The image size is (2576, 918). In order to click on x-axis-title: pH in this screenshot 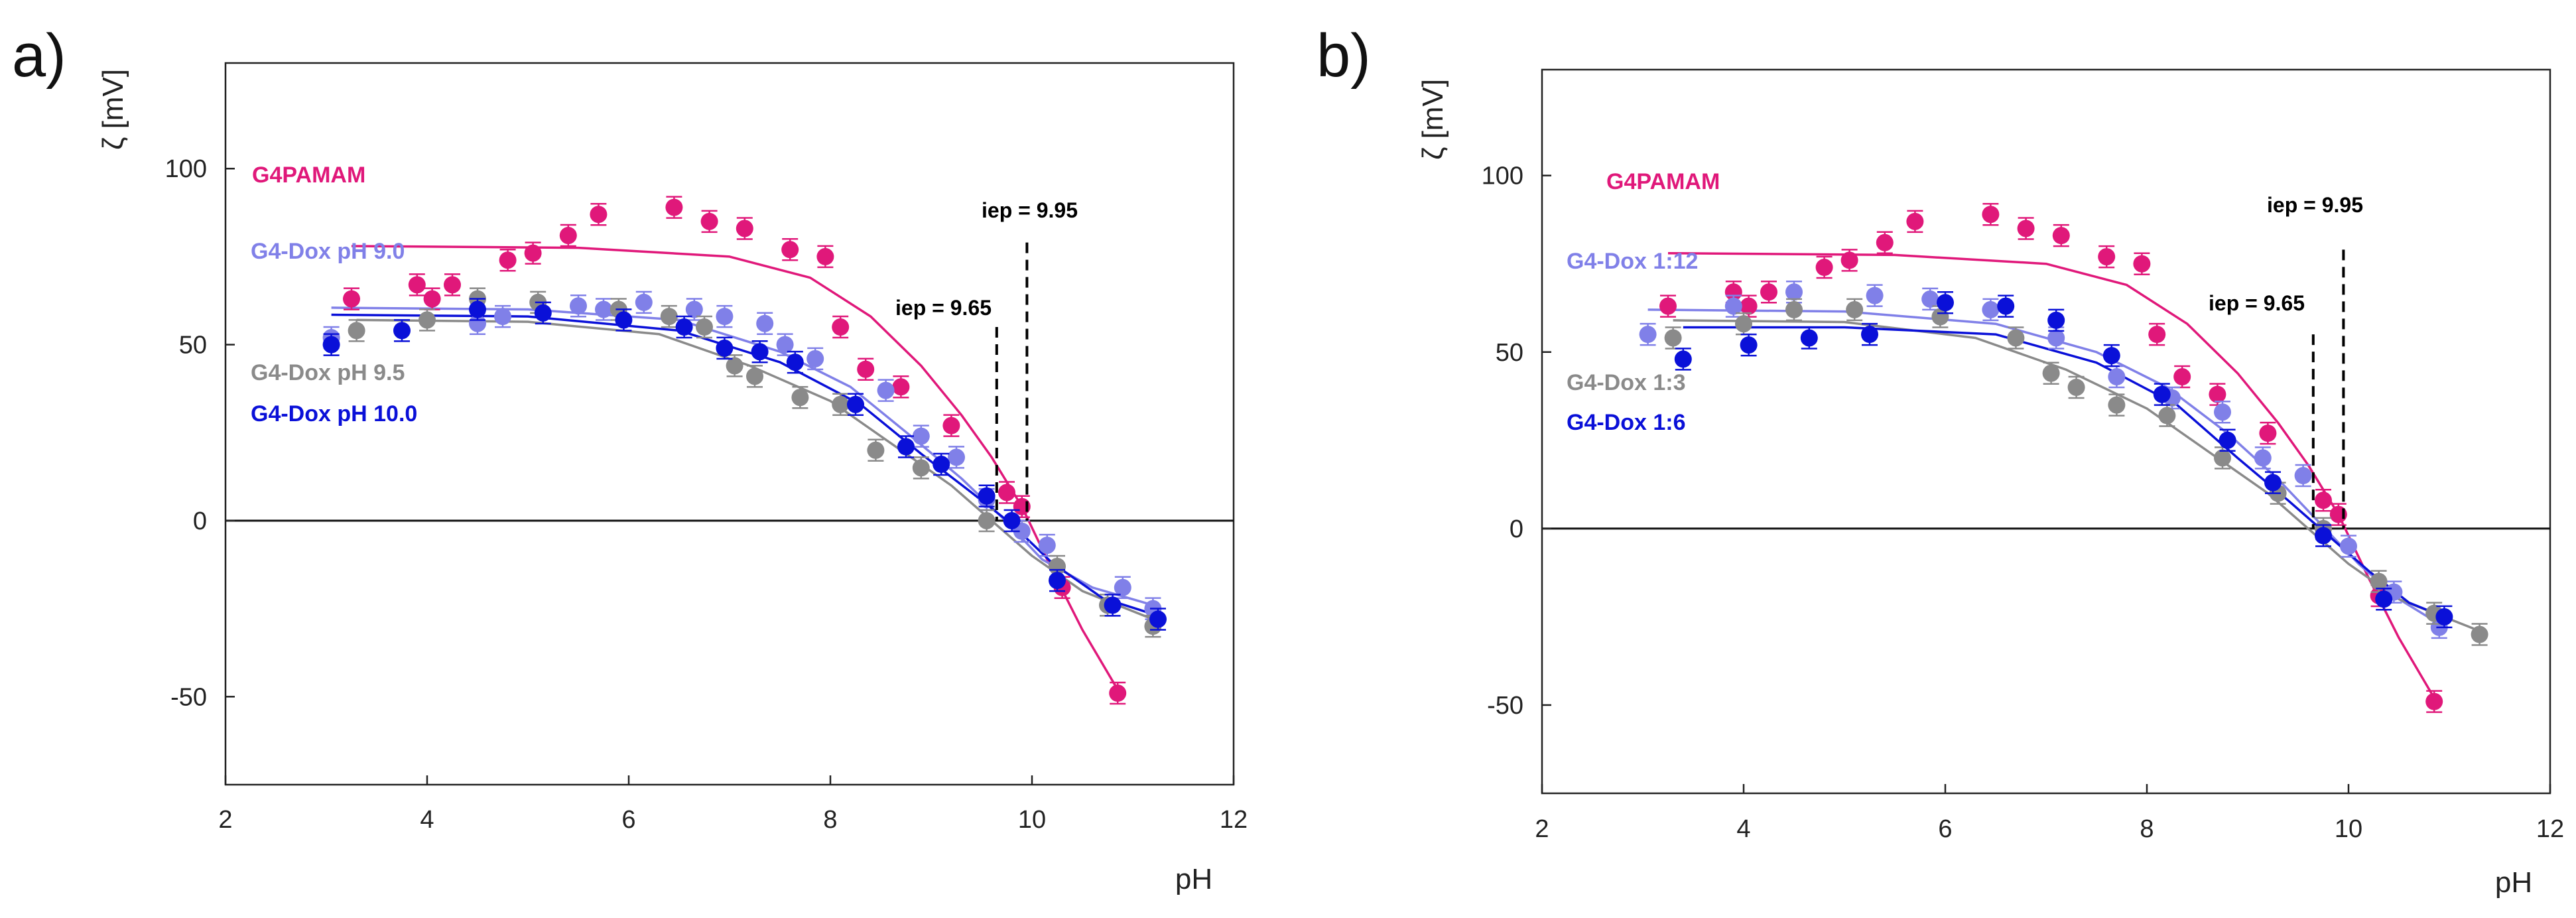, I will do `click(1194, 879)`.